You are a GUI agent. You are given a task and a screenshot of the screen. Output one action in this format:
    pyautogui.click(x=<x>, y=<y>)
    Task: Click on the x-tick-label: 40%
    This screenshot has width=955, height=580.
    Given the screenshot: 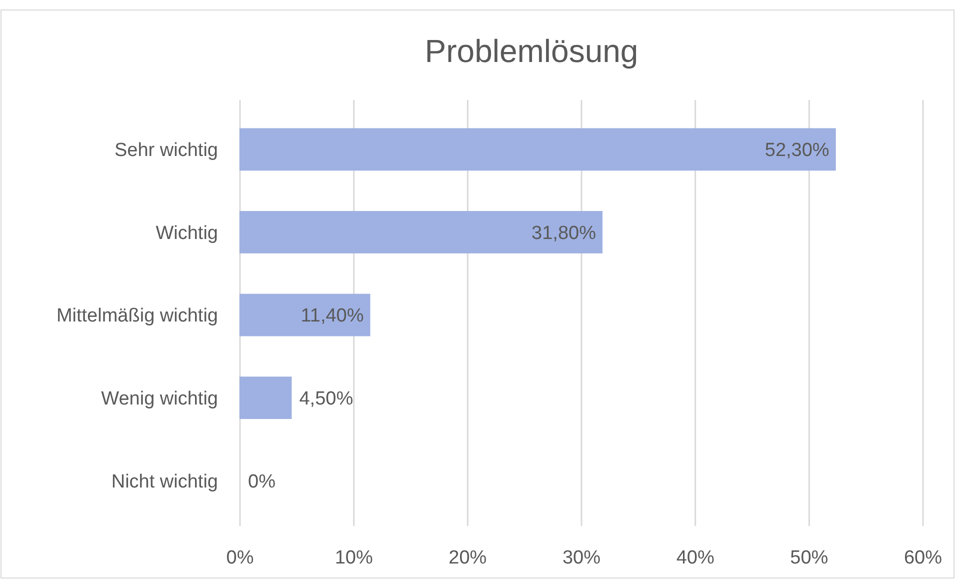 What is the action you would take?
    pyautogui.click(x=695, y=558)
    